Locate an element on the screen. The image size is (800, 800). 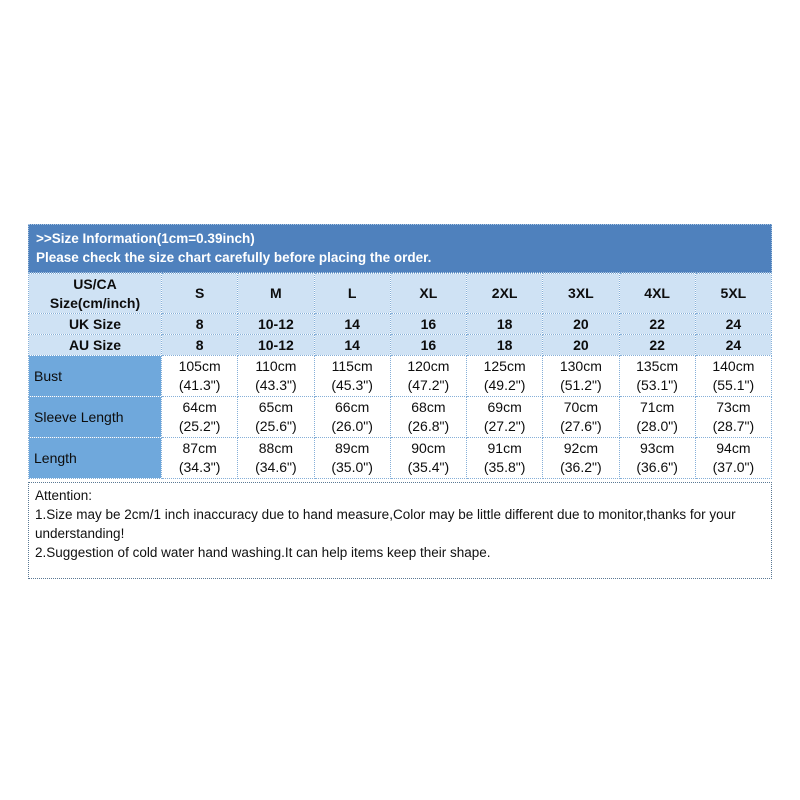
au-size-row: AU Size 8 10-12 14 16 18 20 22 24 is located at coordinates (400, 345).